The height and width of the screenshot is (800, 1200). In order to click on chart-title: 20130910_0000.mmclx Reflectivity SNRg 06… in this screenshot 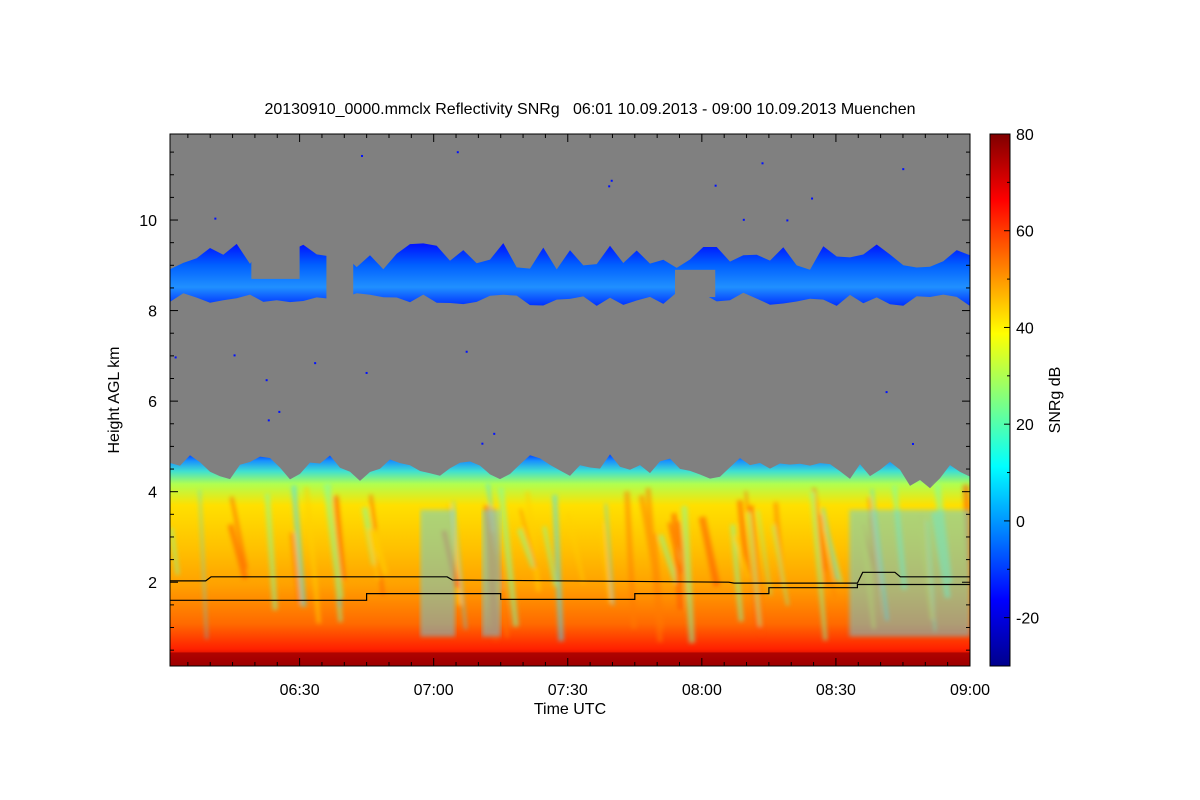, I will do `click(589, 109)`.